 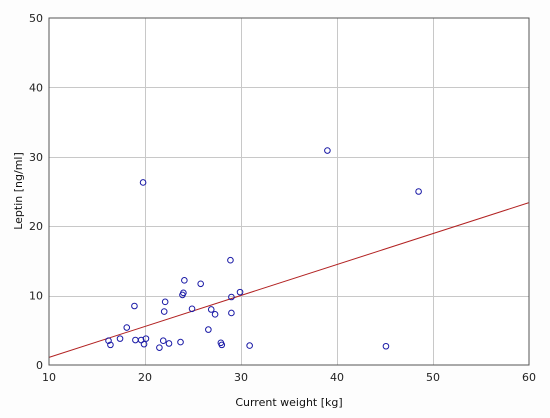 I want to click on y-axis-title: Leptin [ng/ml], so click(x=18, y=191).